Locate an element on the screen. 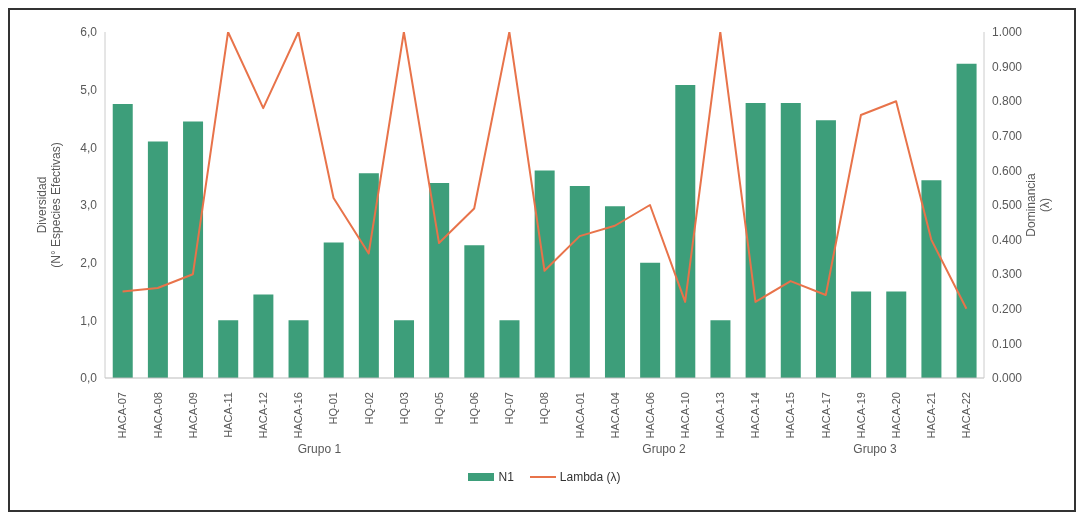  x-tick-label: HACA-16 is located at coordinates (298, 415).